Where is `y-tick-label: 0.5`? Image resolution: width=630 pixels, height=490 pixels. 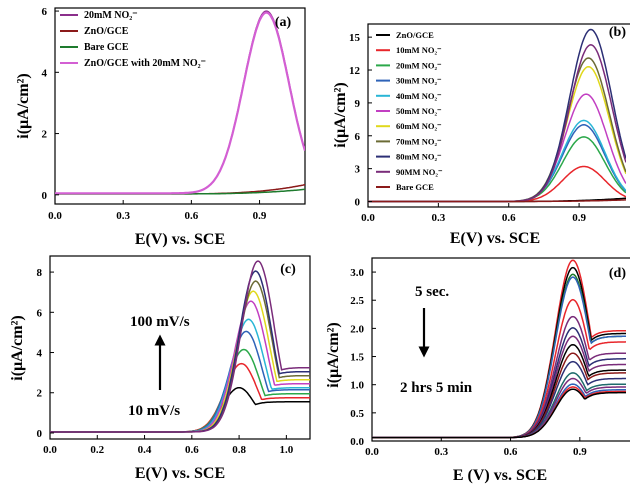
y-tick-label: 0.5 is located at coordinates (357, 414).